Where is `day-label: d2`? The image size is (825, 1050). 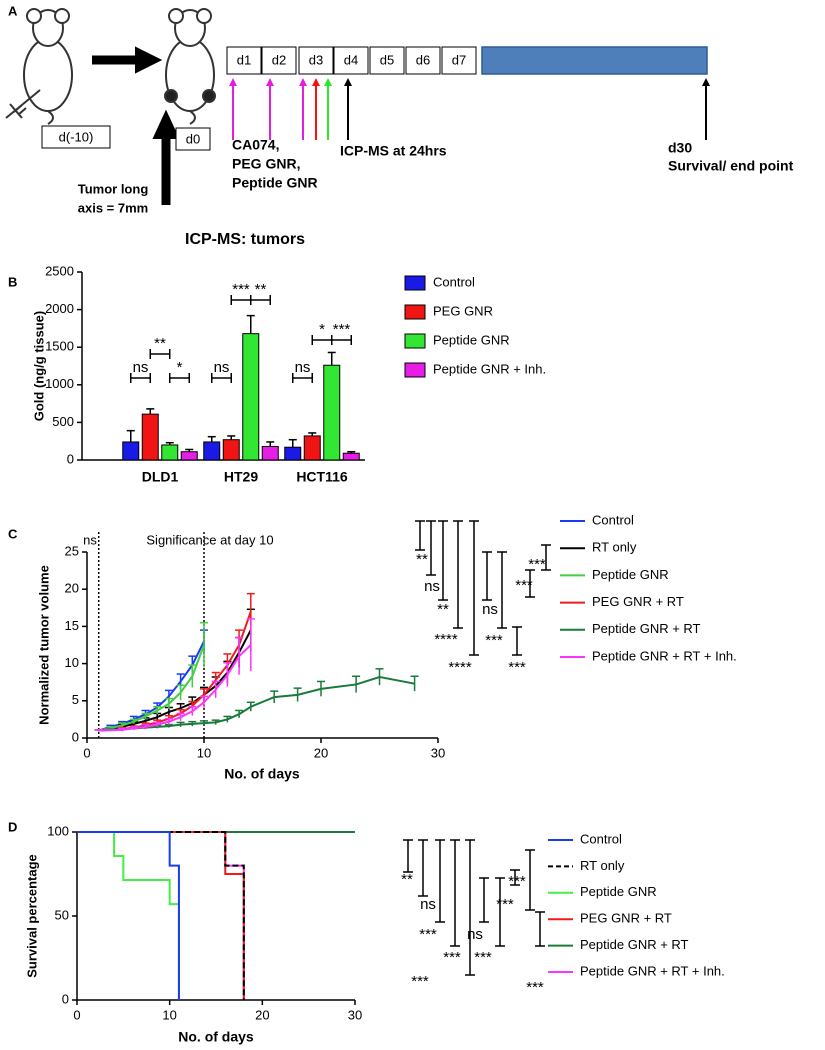 day-label: d2 is located at coordinates (279, 59).